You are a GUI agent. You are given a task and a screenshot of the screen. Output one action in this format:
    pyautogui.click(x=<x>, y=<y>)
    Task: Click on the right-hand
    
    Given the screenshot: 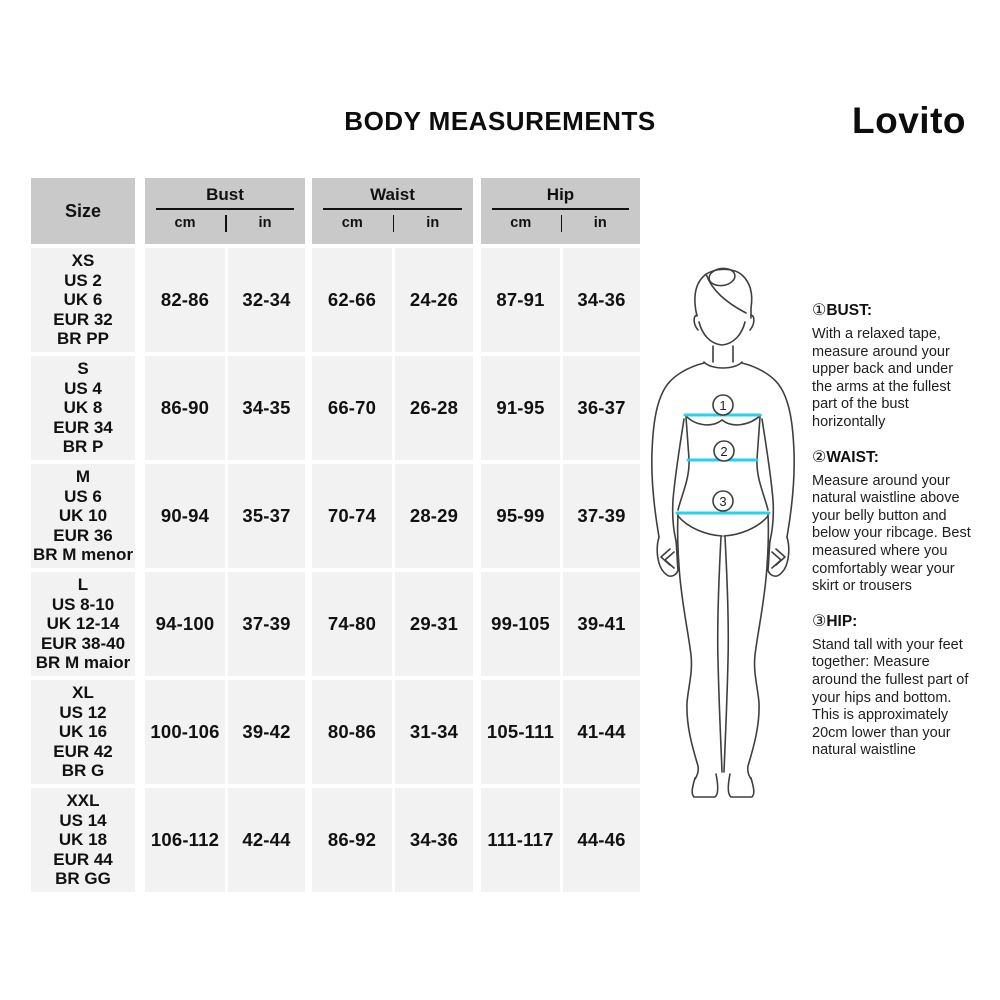 What is the action you would take?
    pyautogui.click(x=778, y=556)
    